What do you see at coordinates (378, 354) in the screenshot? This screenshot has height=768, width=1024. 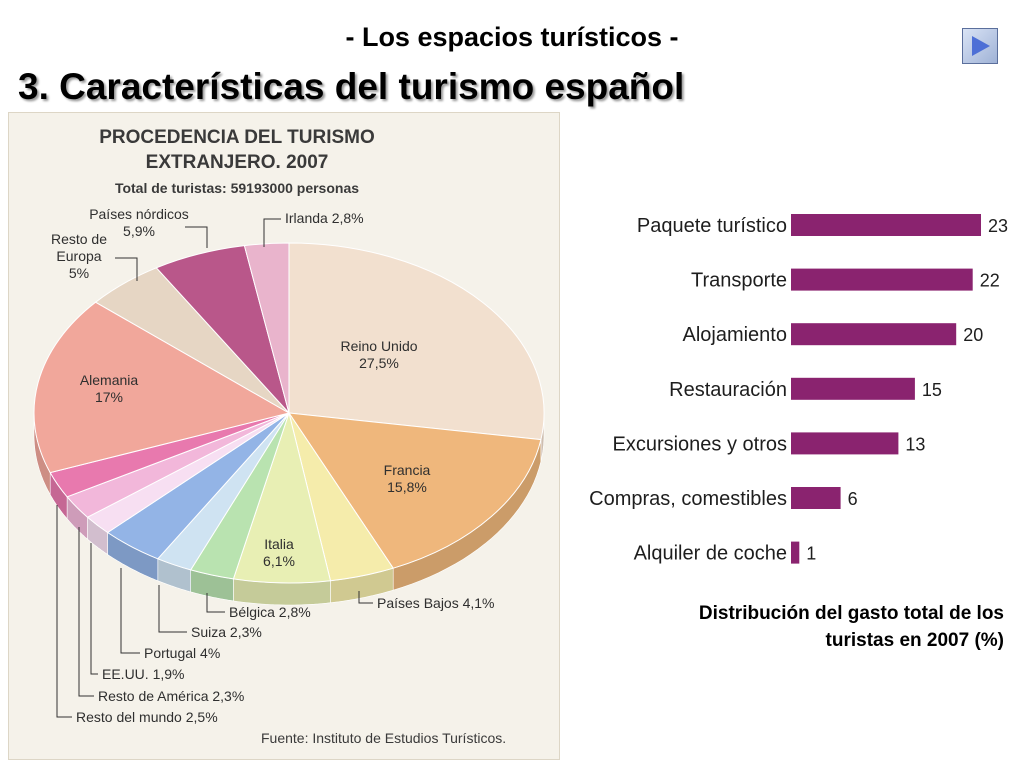 I see `label-reino-unido: Reino Unido 27,5%` at bounding box center [378, 354].